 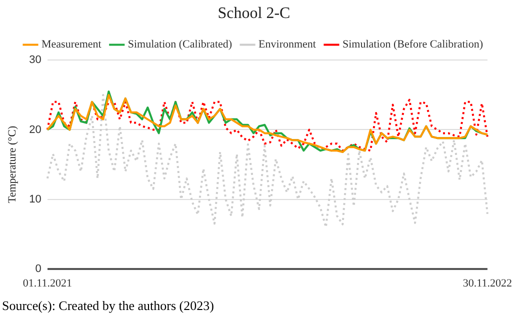 I want to click on source-note: Source(s): Created by the authors (2023), so click(x=108, y=306).